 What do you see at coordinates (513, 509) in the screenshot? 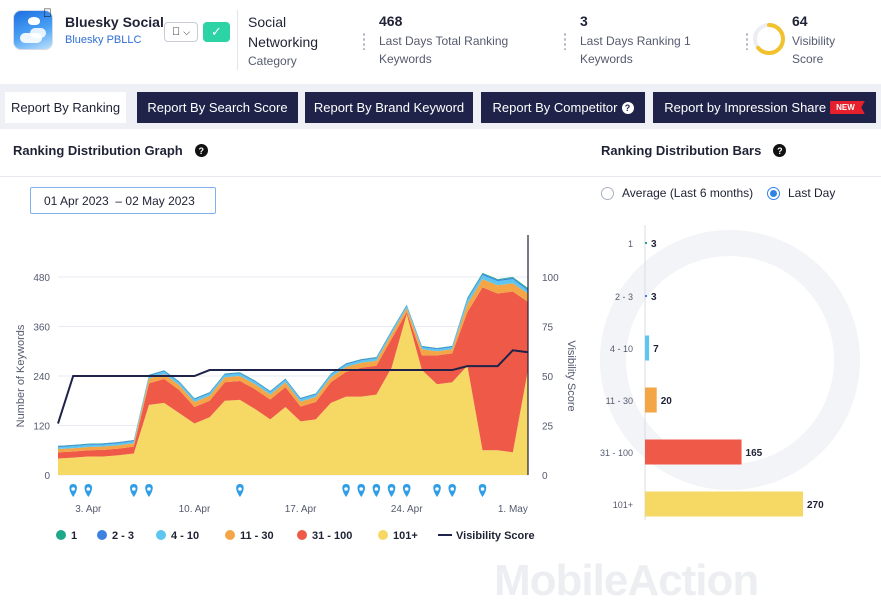
I see `x-tick-label: 1. May` at bounding box center [513, 509].